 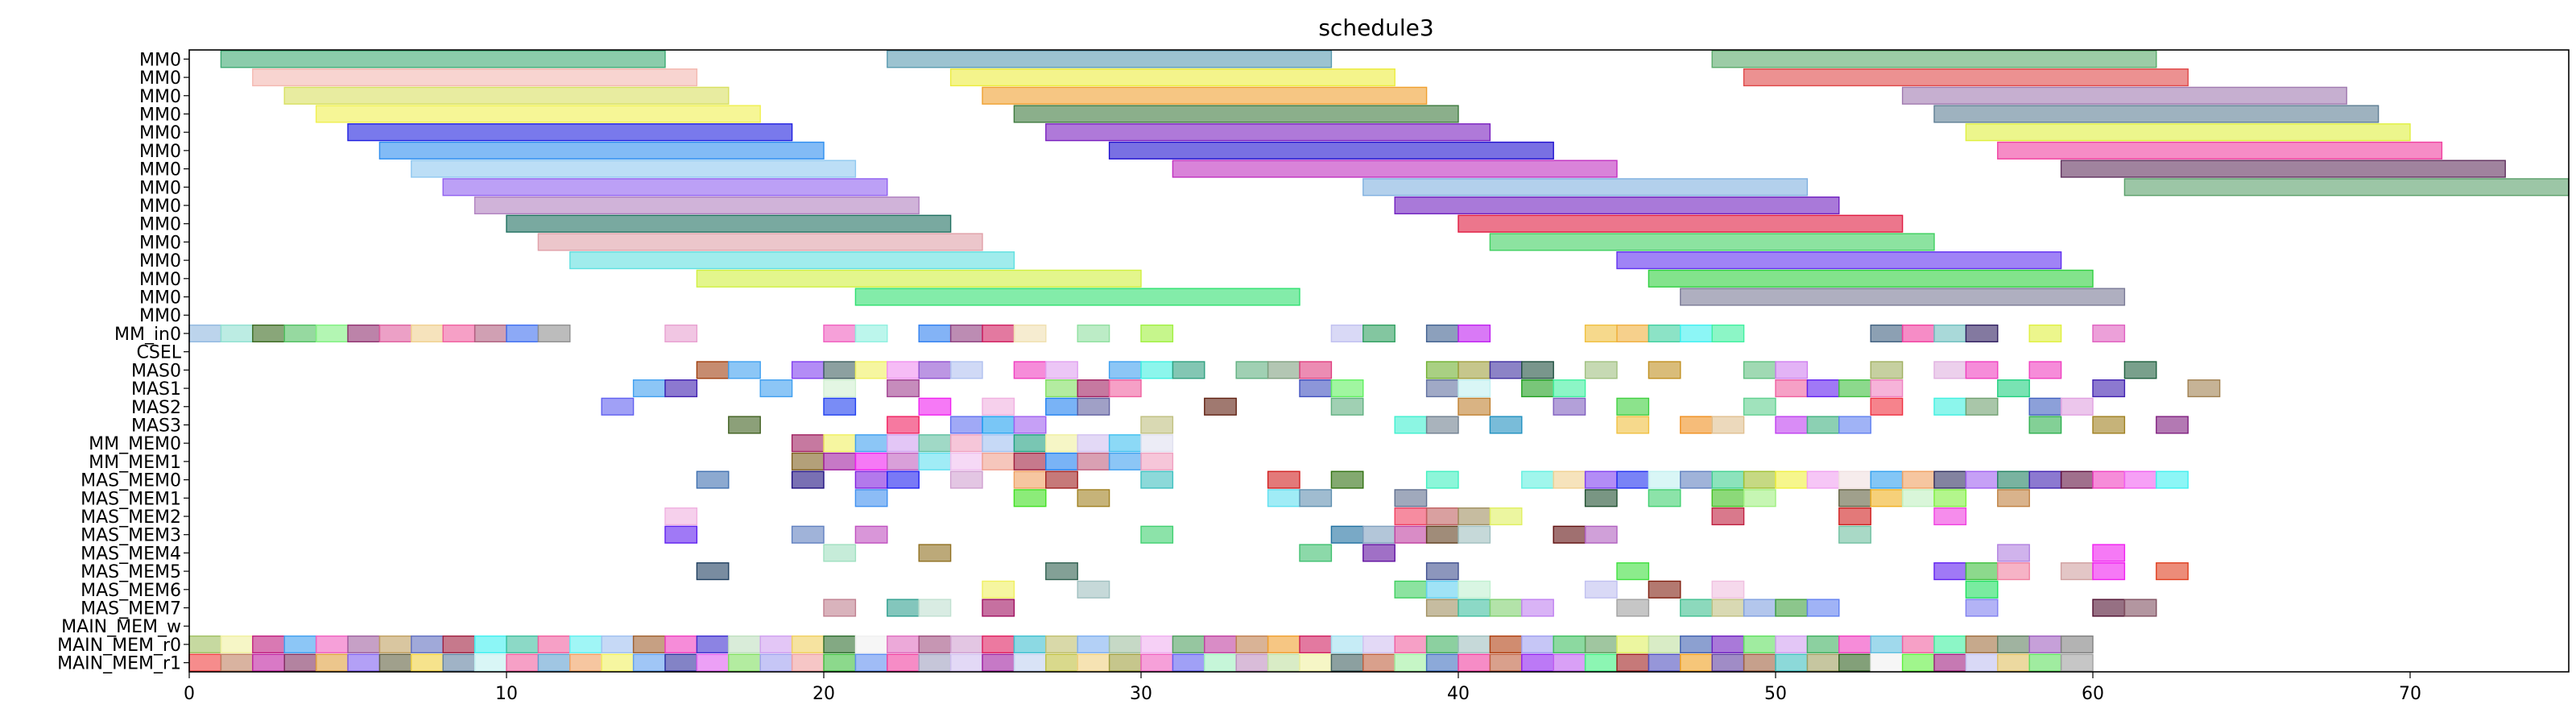 What do you see at coordinates (135, 444) in the screenshot?
I see `y-tick-label: MM_MEM0` at bounding box center [135, 444].